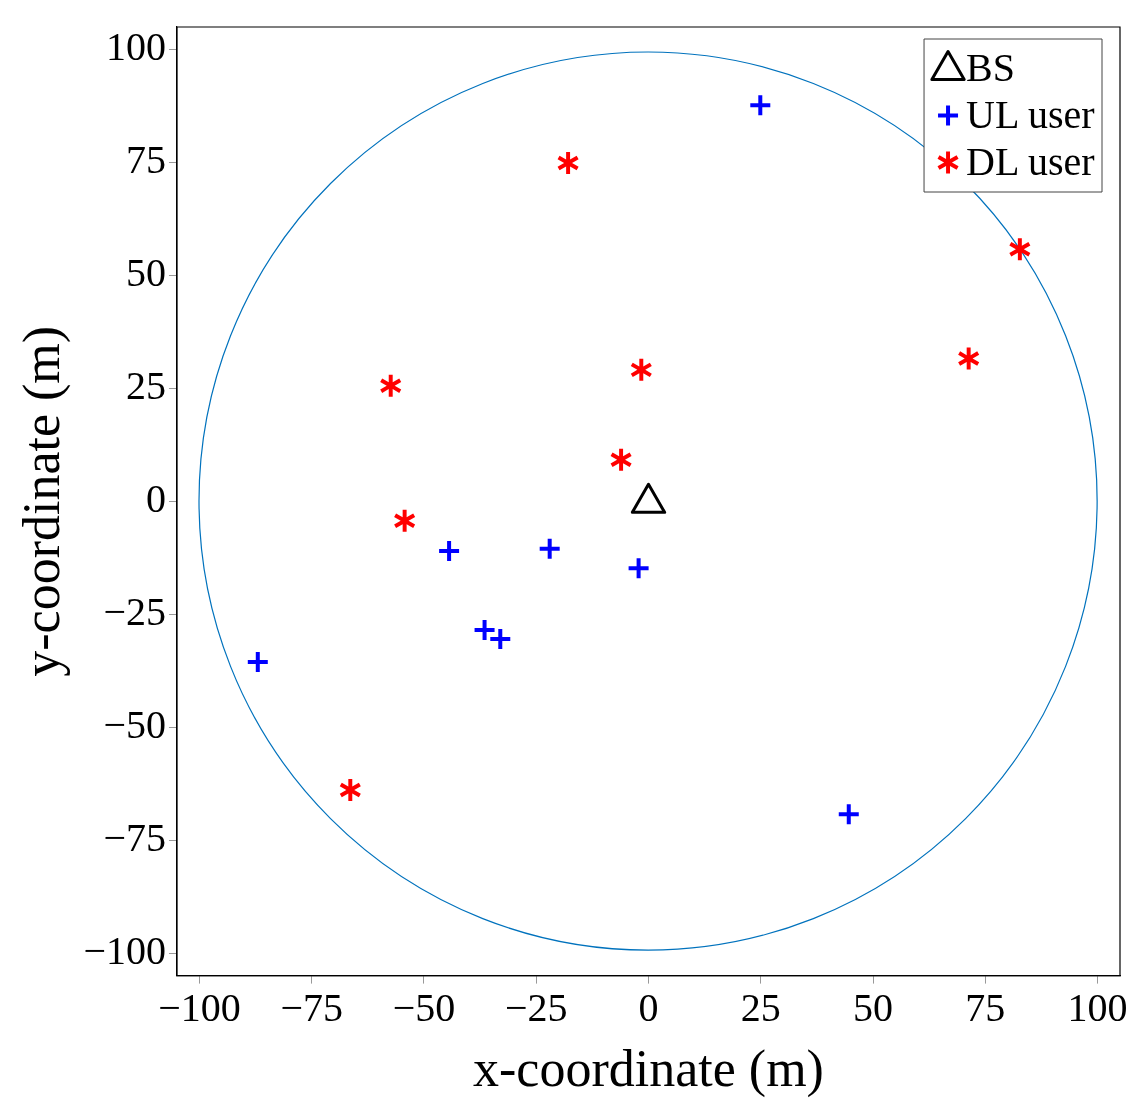 Image resolution: width=1138 pixels, height=1113 pixels. Describe the element at coordinates (199, 1008) in the screenshot. I see `x-tick-label: −100` at that location.